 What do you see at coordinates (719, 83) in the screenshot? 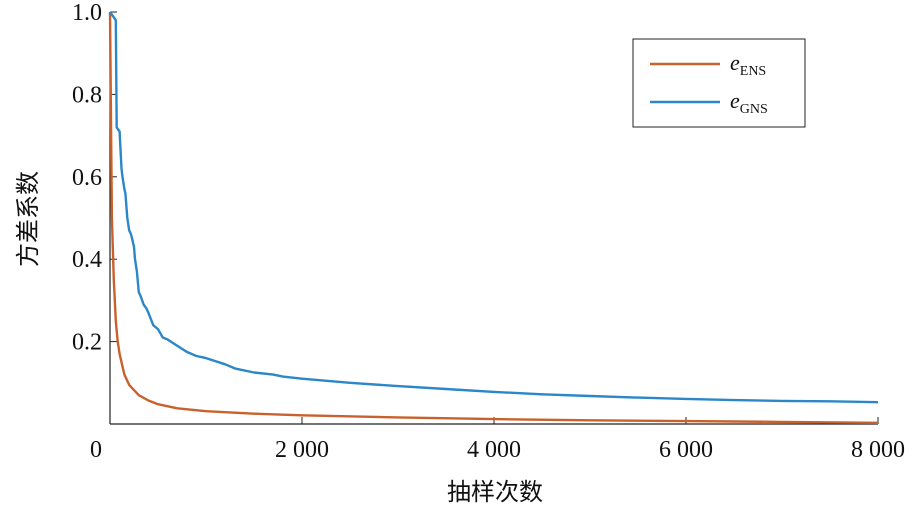
I see `legend-box` at bounding box center [719, 83].